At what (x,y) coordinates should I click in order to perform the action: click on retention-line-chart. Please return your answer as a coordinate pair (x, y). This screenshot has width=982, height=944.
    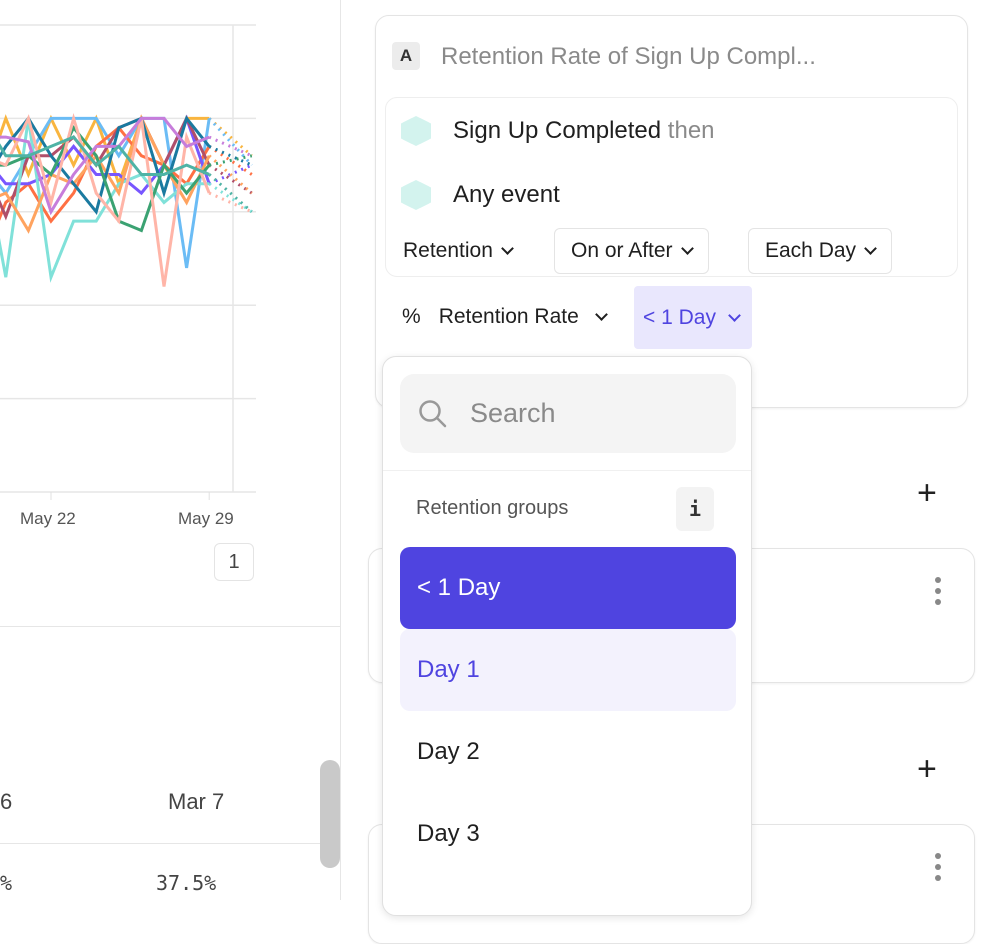
    Looking at the image, I should click on (128, 262).